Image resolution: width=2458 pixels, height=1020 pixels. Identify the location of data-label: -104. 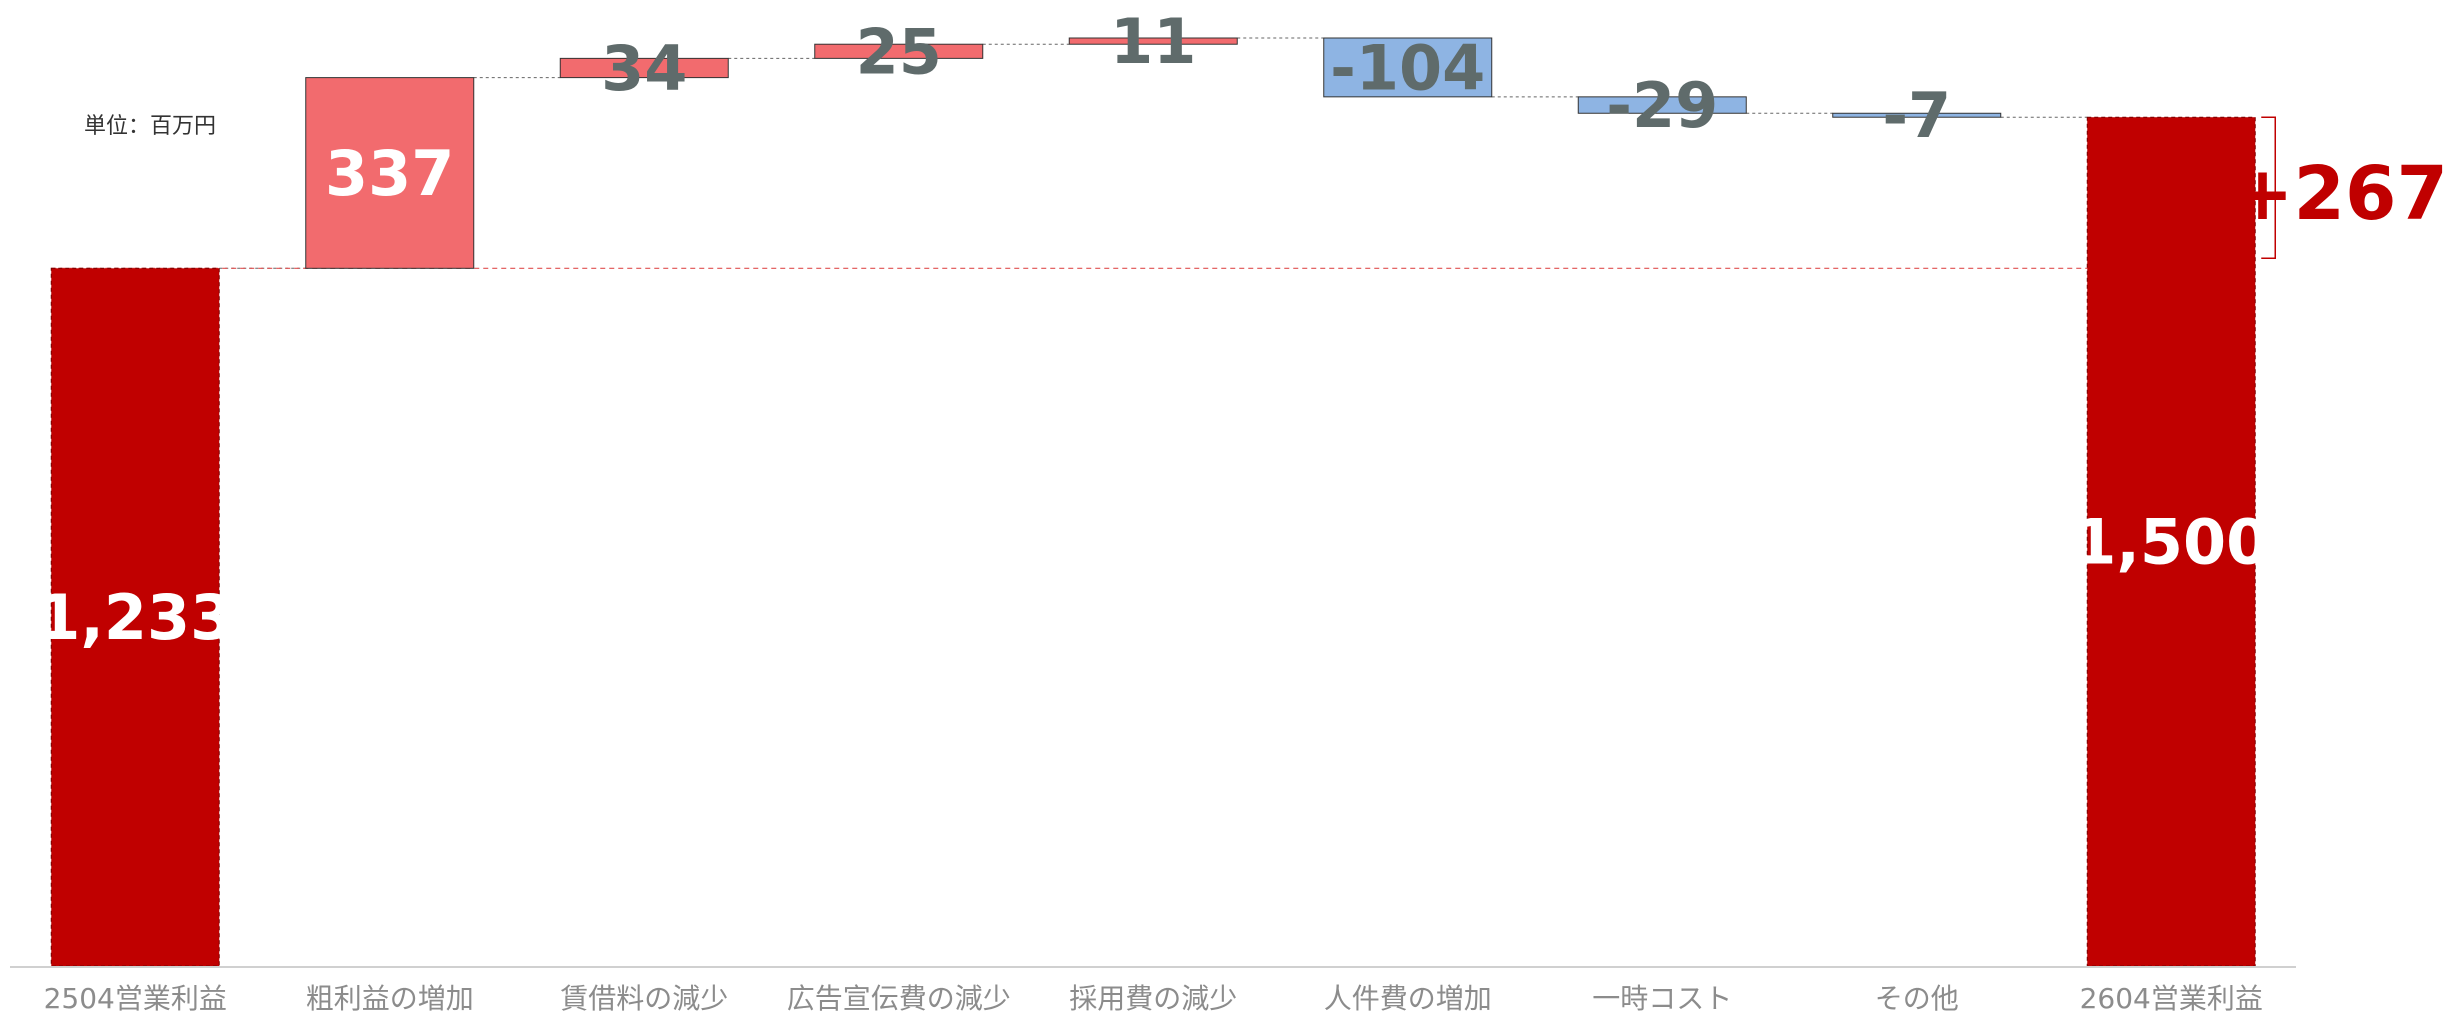
(1407, 67).